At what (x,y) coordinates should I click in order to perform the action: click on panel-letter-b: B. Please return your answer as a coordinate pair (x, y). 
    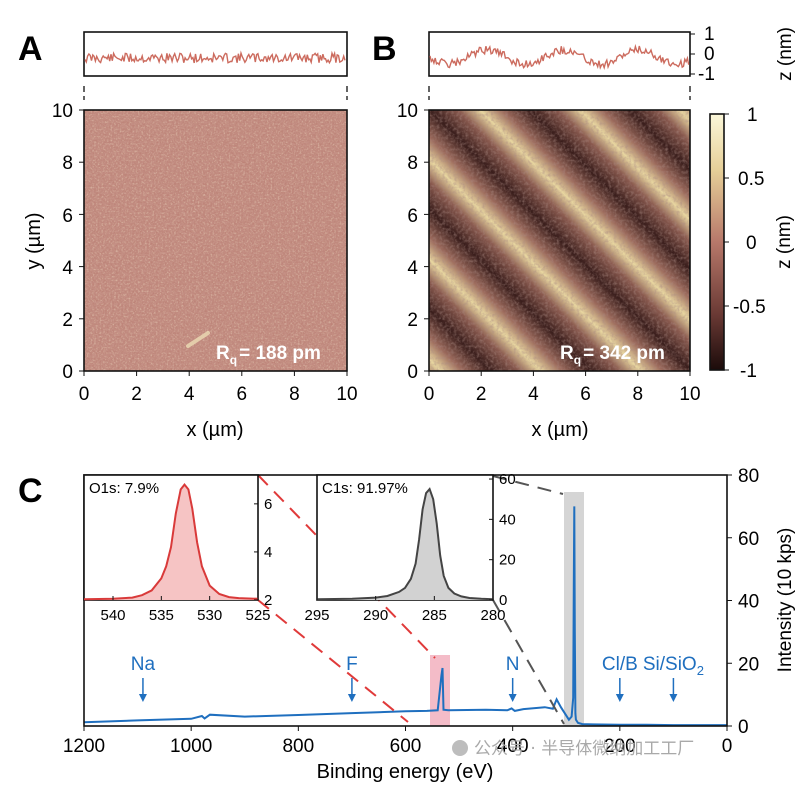
    Looking at the image, I should click on (384, 49).